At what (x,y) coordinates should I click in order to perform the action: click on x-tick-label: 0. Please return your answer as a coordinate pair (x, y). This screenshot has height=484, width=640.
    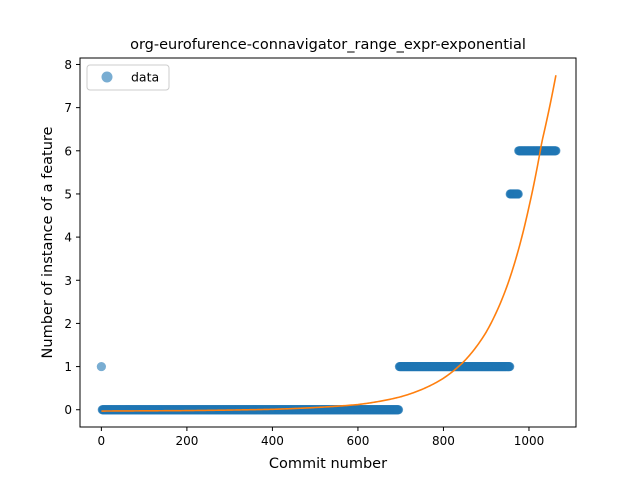
    Looking at the image, I should click on (102, 441).